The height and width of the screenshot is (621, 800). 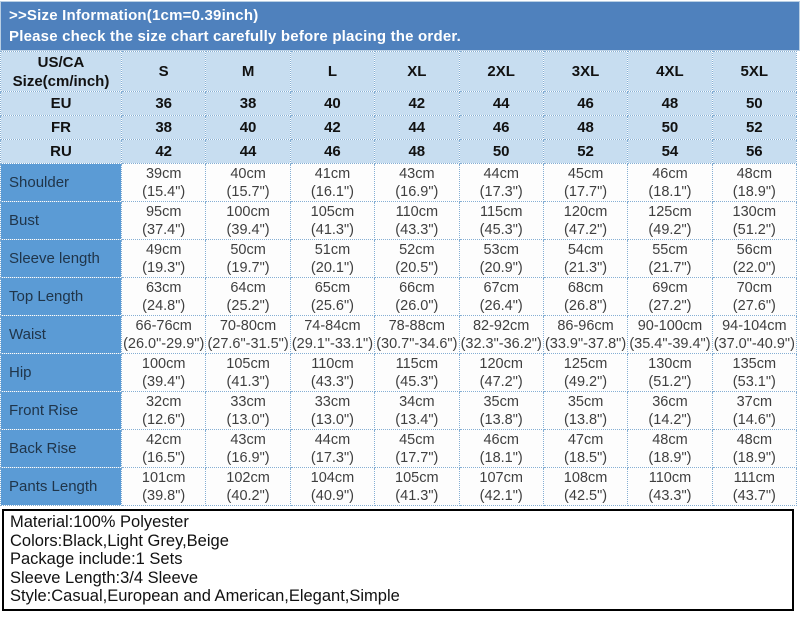 What do you see at coordinates (61, 410) in the screenshot?
I see `measurement-label: Front Rise` at bounding box center [61, 410].